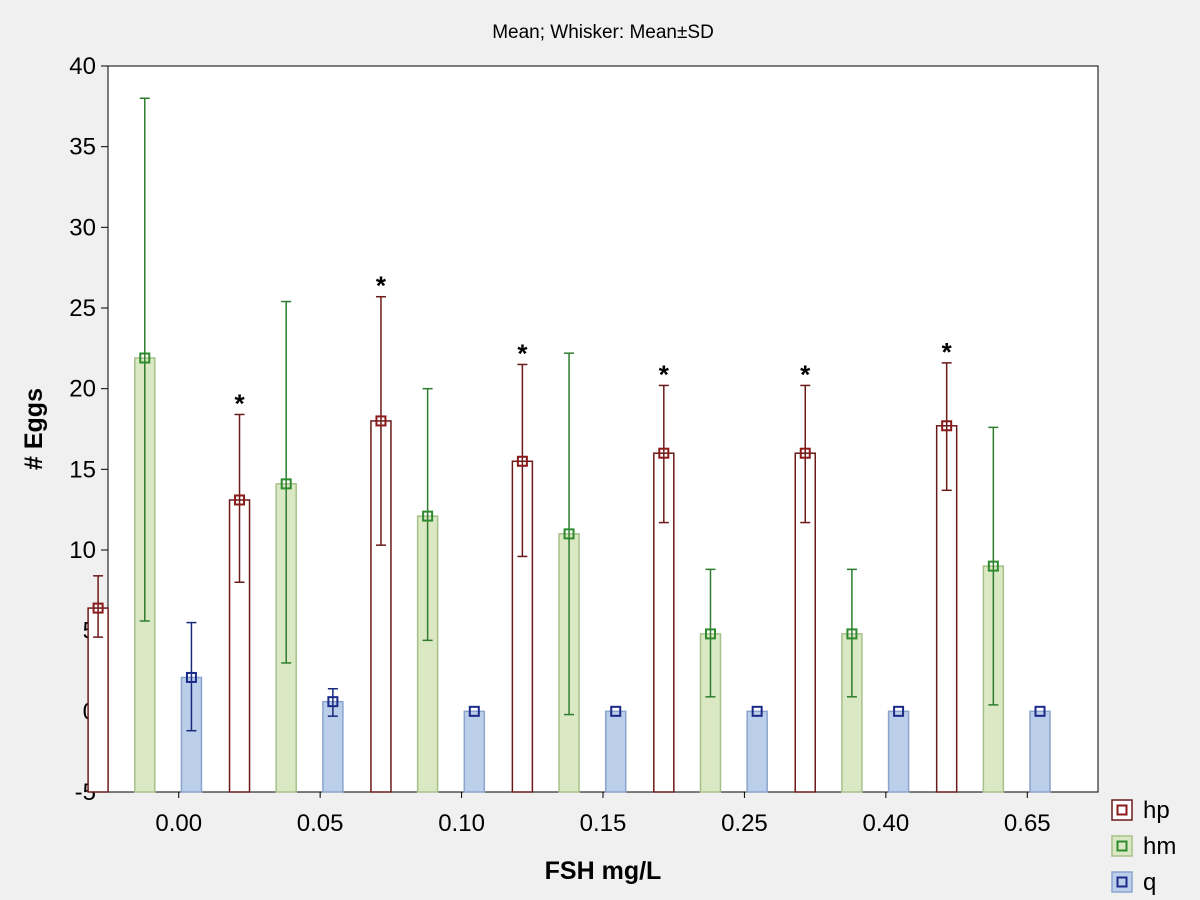  What do you see at coordinates (82, 389) in the screenshot?
I see `y-tick-label: 20` at bounding box center [82, 389].